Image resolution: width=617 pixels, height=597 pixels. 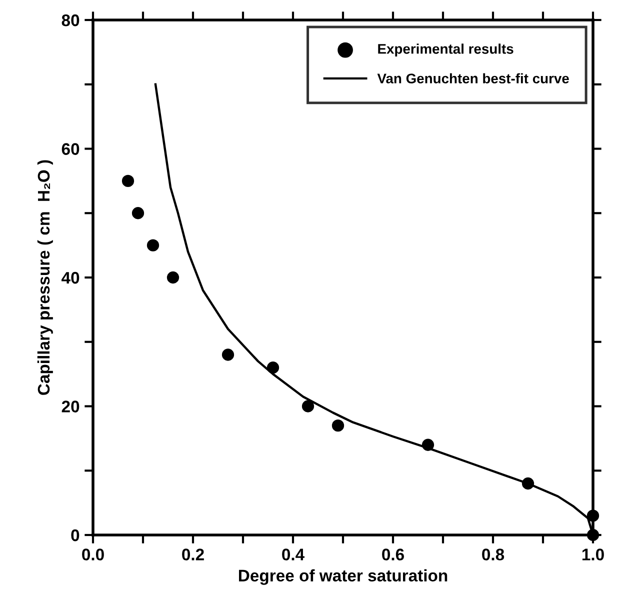 I want to click on y-tick-label: 80, so click(x=71, y=20).